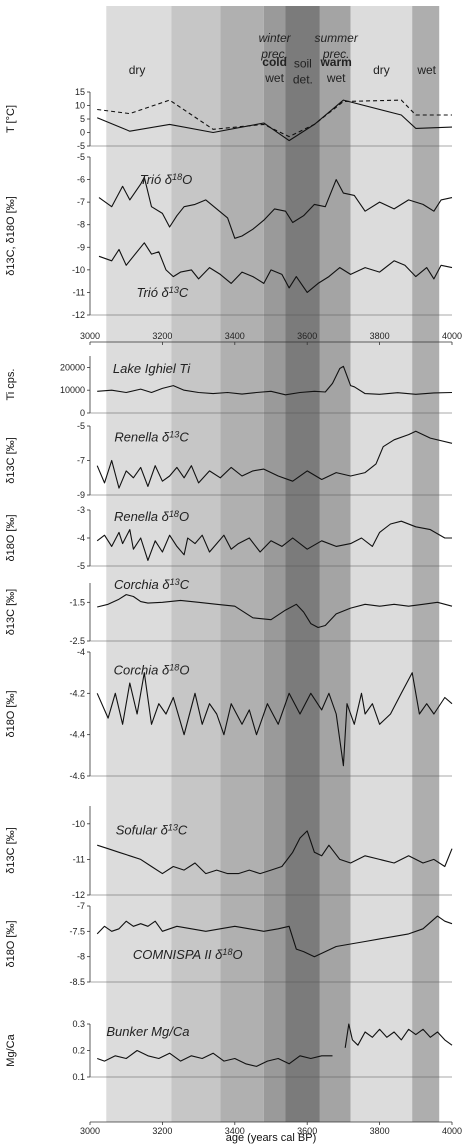 This screenshot has width=462, height=1146. What do you see at coordinates (151, 516) in the screenshot?
I see `proxy-label: Renella δ18O` at bounding box center [151, 516].